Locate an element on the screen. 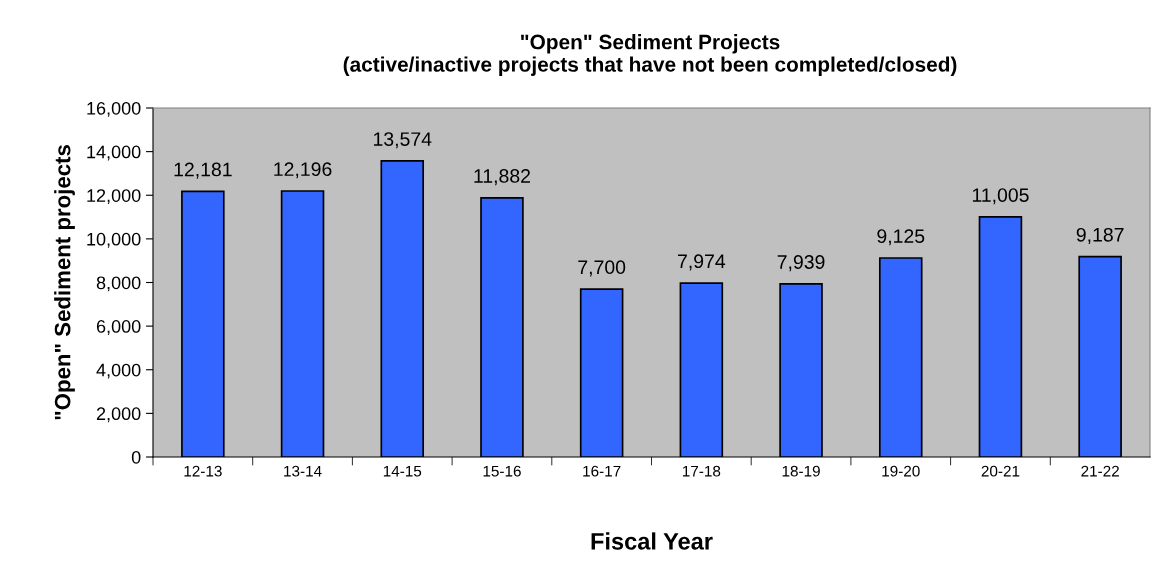  data-label: 13,574 is located at coordinates (403, 140).